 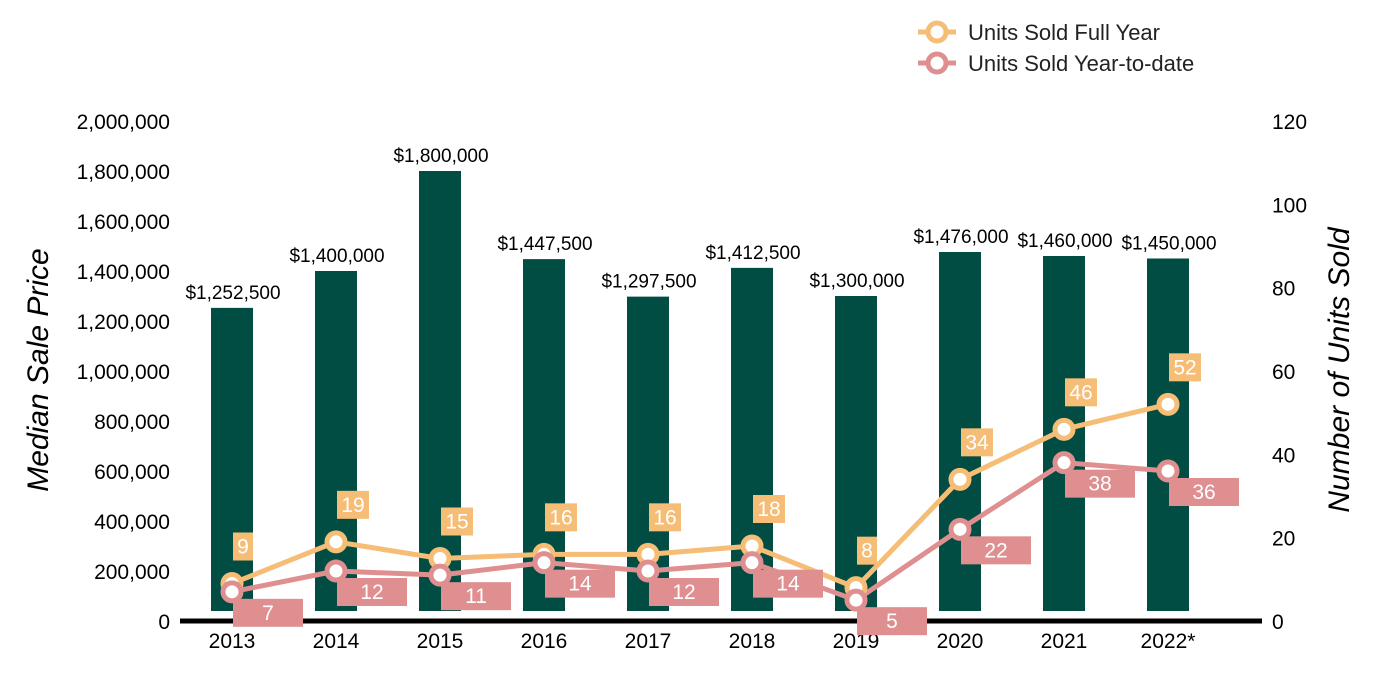 What do you see at coordinates (1081, 63) in the screenshot?
I see `legend-label-ytd: Units Sold Year-to-date` at bounding box center [1081, 63].